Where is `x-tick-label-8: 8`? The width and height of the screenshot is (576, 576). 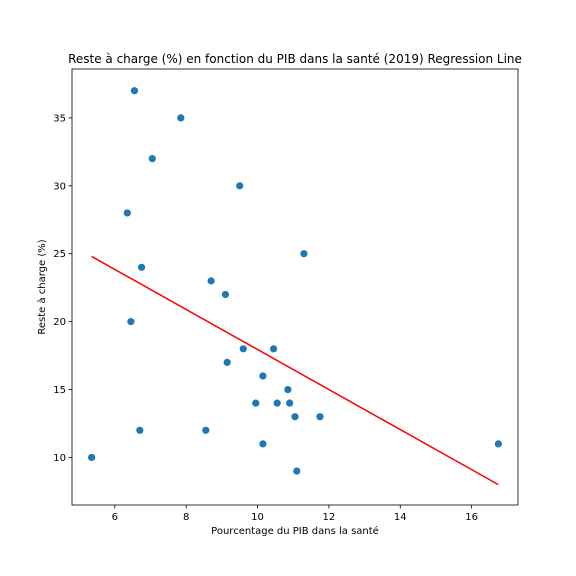
x-tick-label-8: 8 is located at coordinates (186, 517).